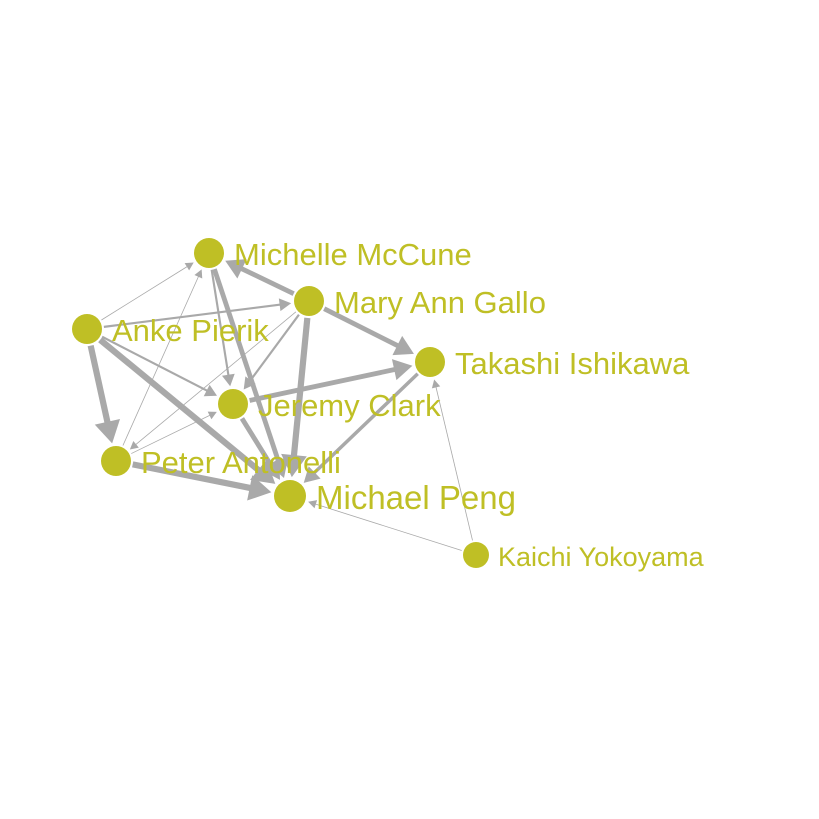 The image size is (819, 819). What do you see at coordinates (190, 330) in the screenshot?
I see `node-label: Anke Pierik` at bounding box center [190, 330].